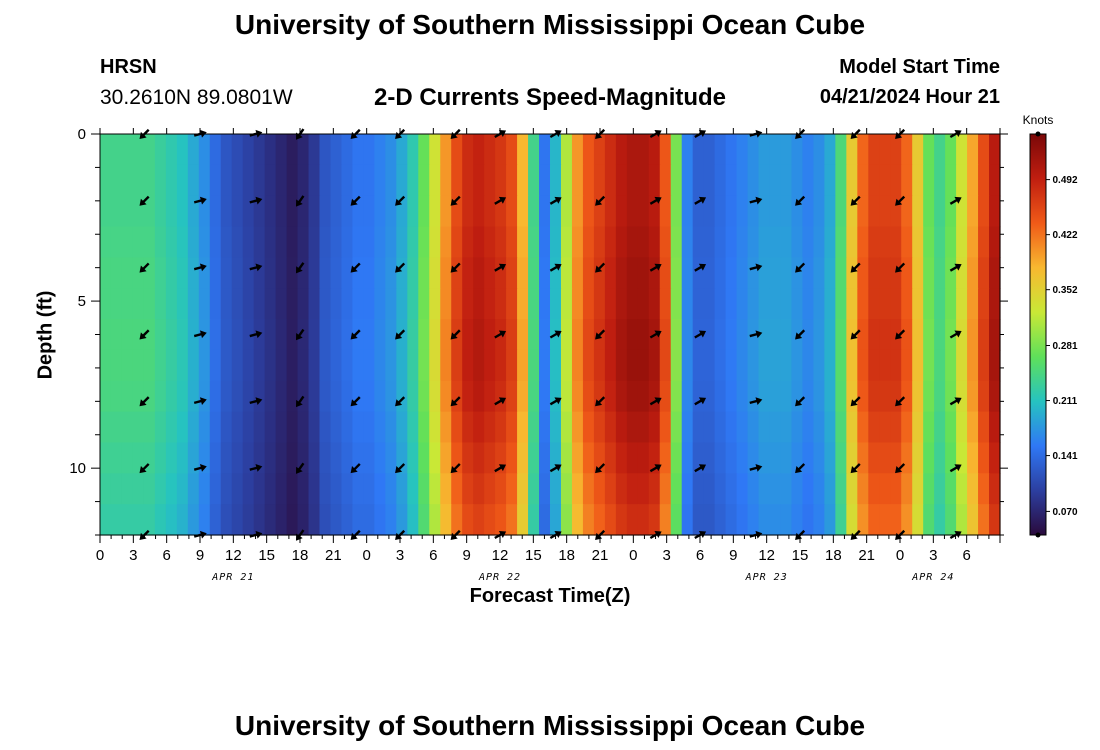 This screenshot has width=1100, height=750. I want to click on colorbar-tick-label: 0.141, so click(1064, 456).